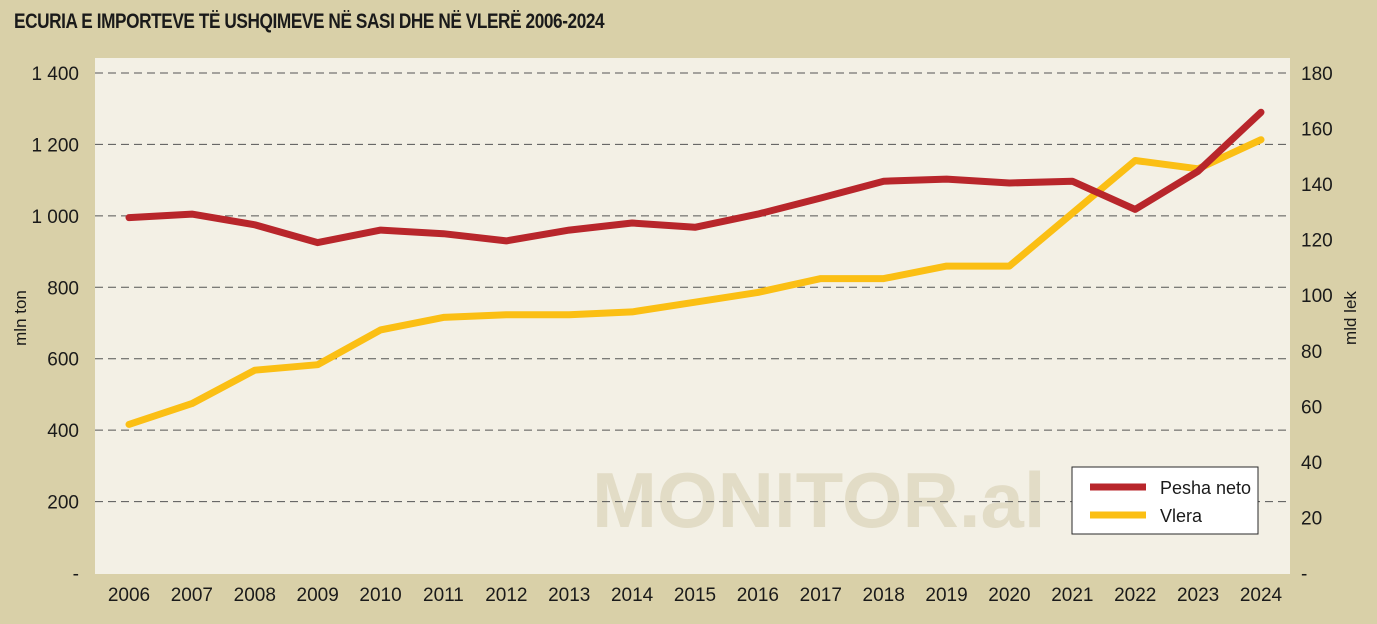  Describe the element at coordinates (63, 360) in the screenshot. I see `left-tick-label: 600` at that location.